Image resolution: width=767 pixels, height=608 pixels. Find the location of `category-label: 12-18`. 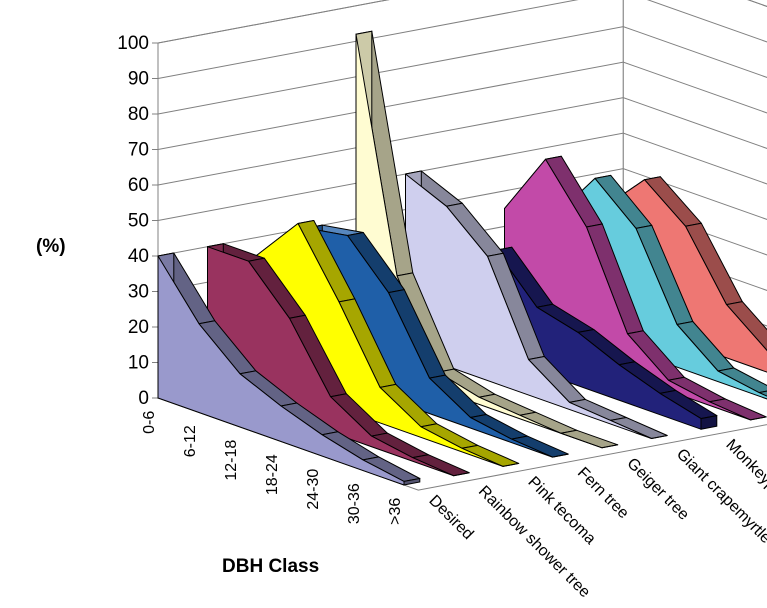

category-label: 12-18 is located at coordinates (231, 460).